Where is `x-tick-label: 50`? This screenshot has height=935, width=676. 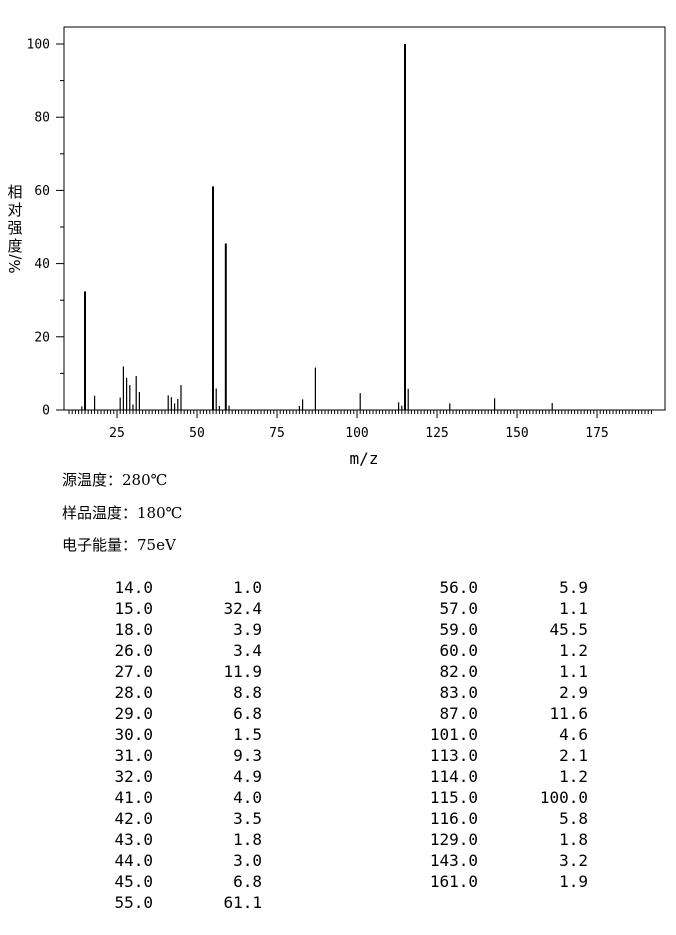
x-tick-label: 50 is located at coordinates (197, 433).